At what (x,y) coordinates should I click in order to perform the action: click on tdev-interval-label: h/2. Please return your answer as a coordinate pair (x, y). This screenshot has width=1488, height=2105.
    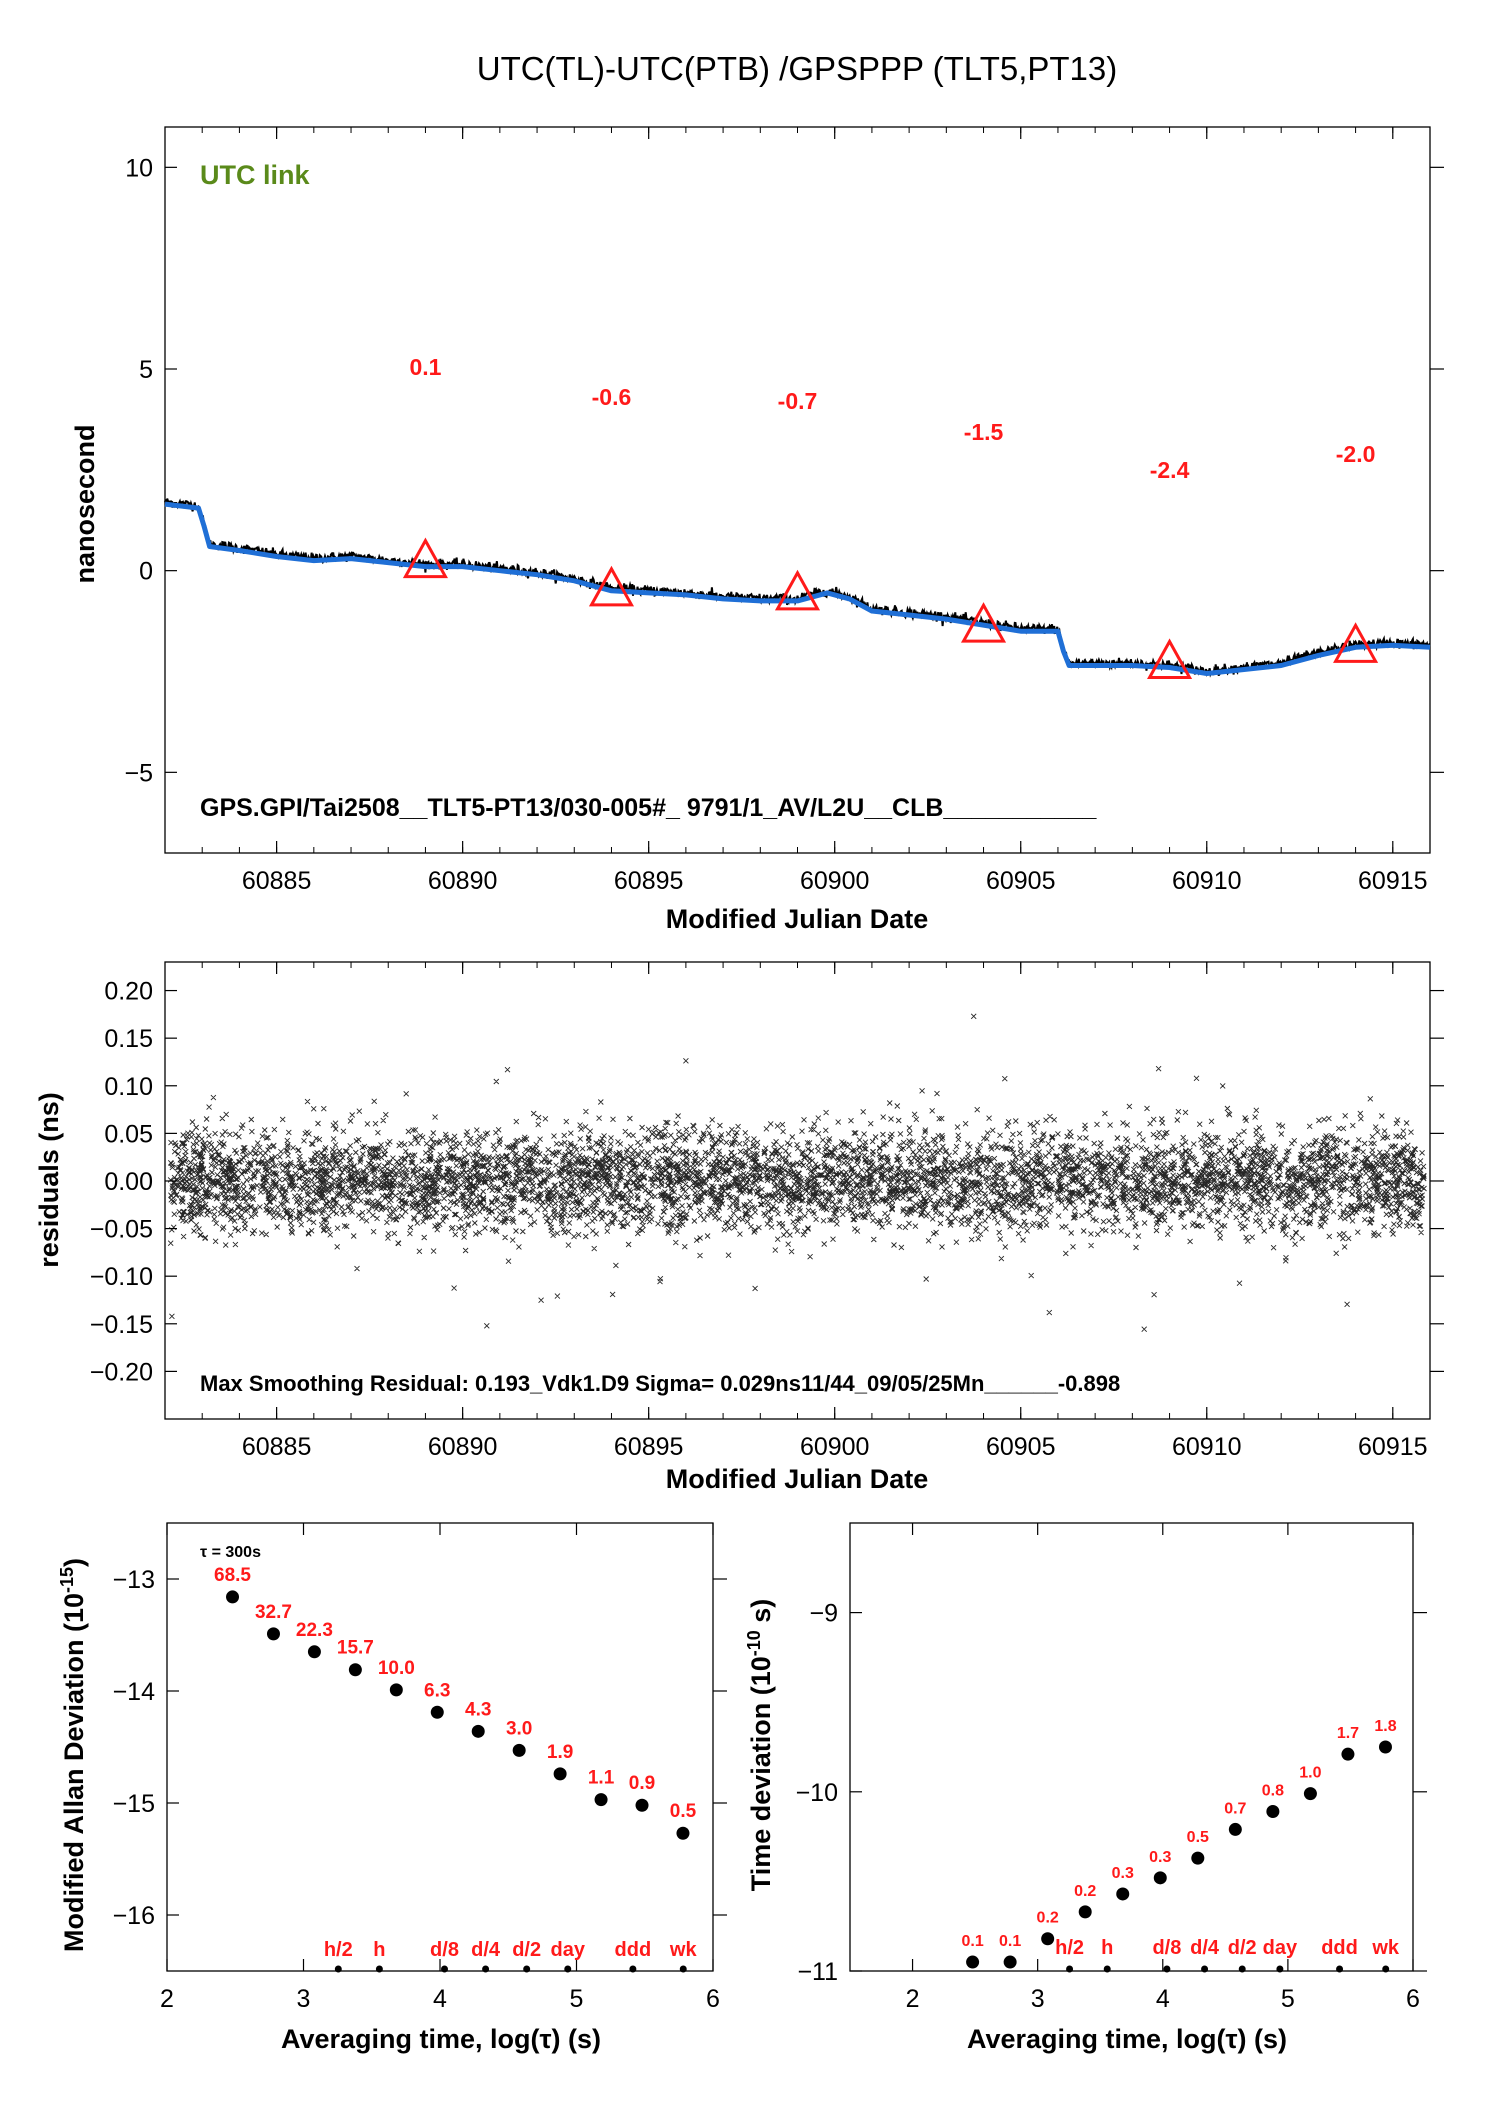
    Looking at the image, I should click on (1069, 1948).